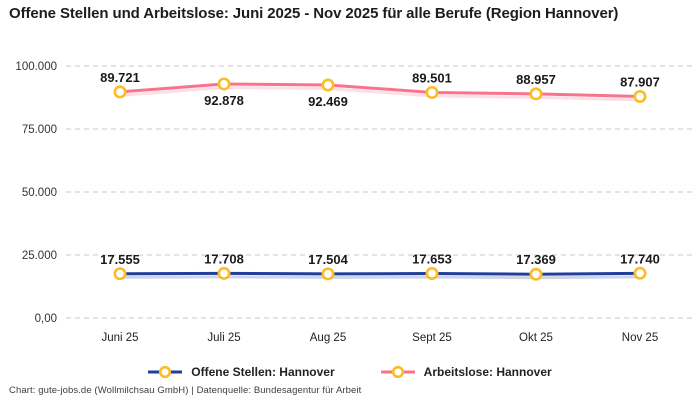 The image size is (700, 400). I want to click on x-axis-tick-label: Okt 25, so click(536, 338).